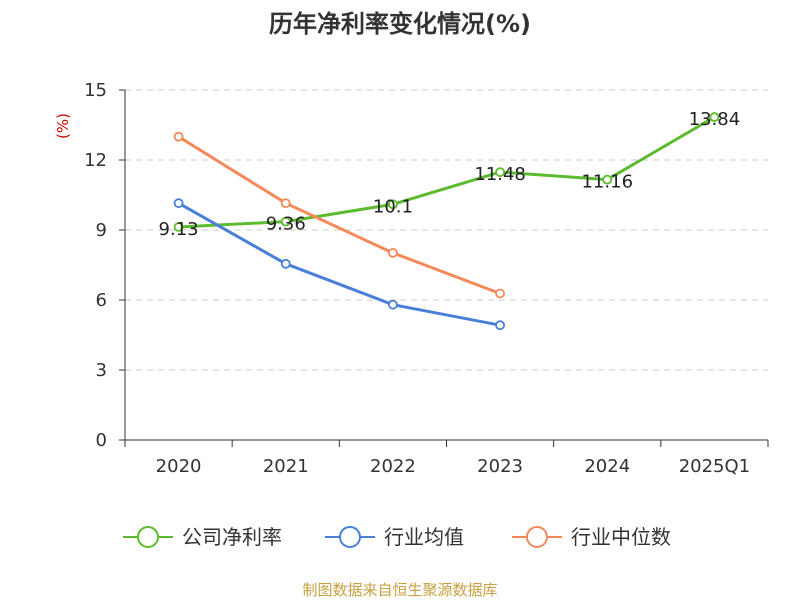 The height and width of the screenshot is (600, 800). I want to click on chart-title: 历年净利率变化情况(%), so click(400, 24).